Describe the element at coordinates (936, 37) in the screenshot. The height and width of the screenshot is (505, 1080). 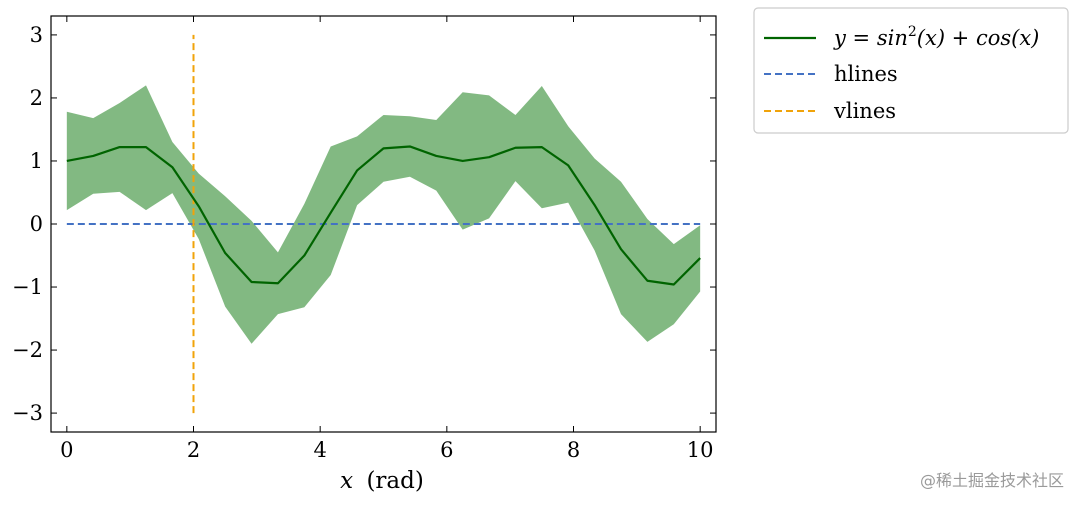
I see `legend-label-main: y = sin2(x) + cos(x)` at that location.